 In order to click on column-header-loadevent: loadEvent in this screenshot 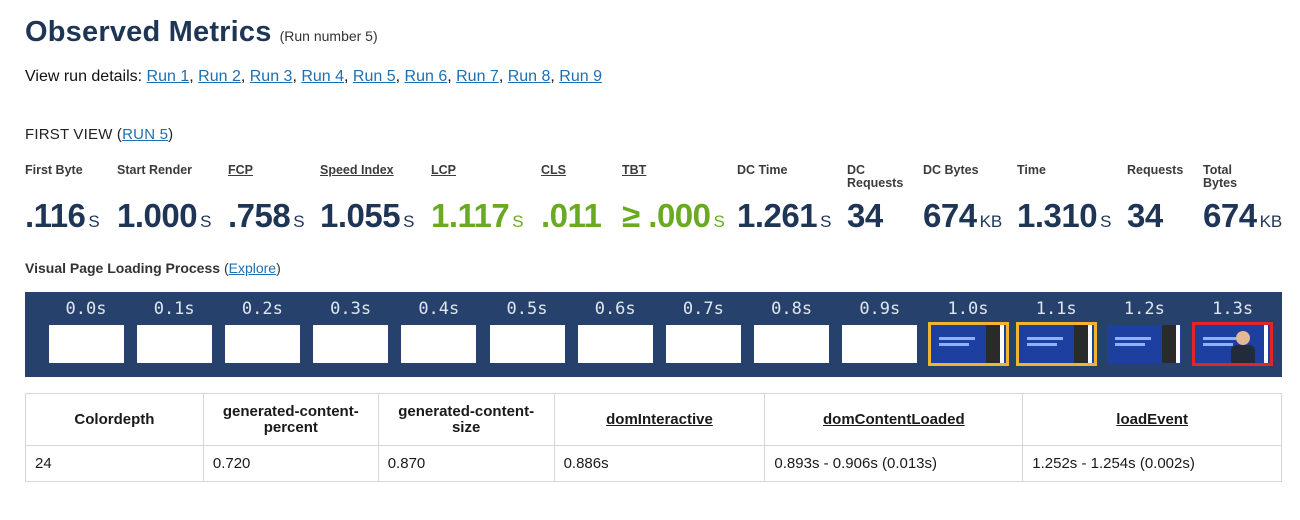, I will do `click(1152, 419)`.